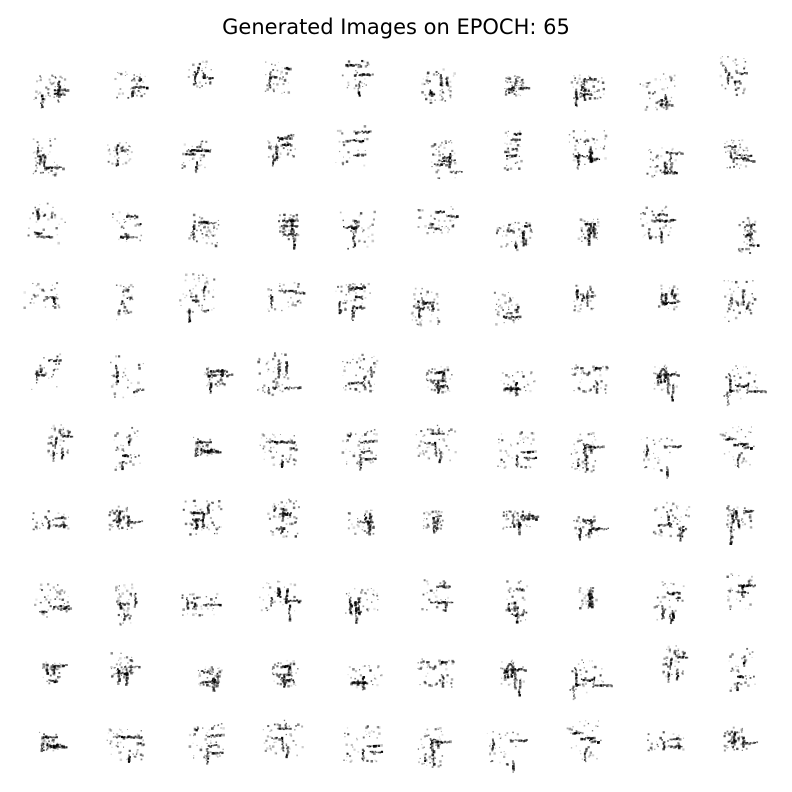  What do you see at coordinates (396, 27) in the screenshot?
I see `figure-title: Generated Images on EPOCH: 65` at bounding box center [396, 27].